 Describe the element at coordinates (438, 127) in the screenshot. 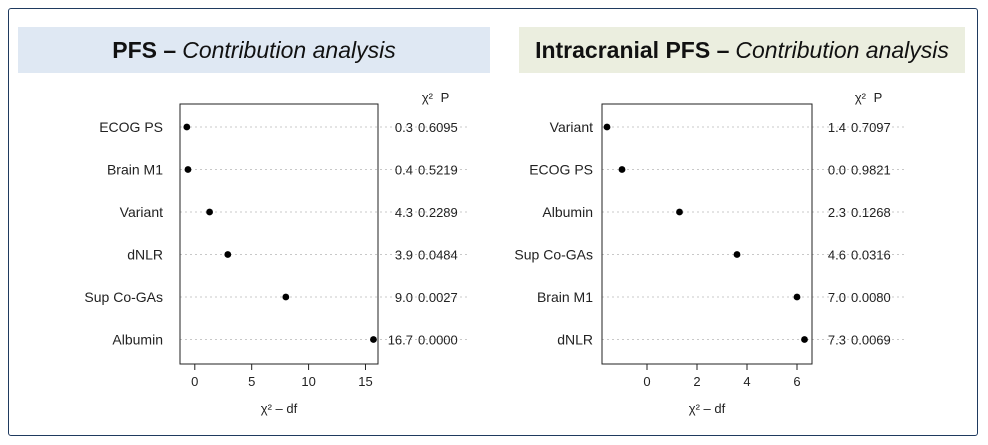

I see `p-value: 0.6095` at that location.